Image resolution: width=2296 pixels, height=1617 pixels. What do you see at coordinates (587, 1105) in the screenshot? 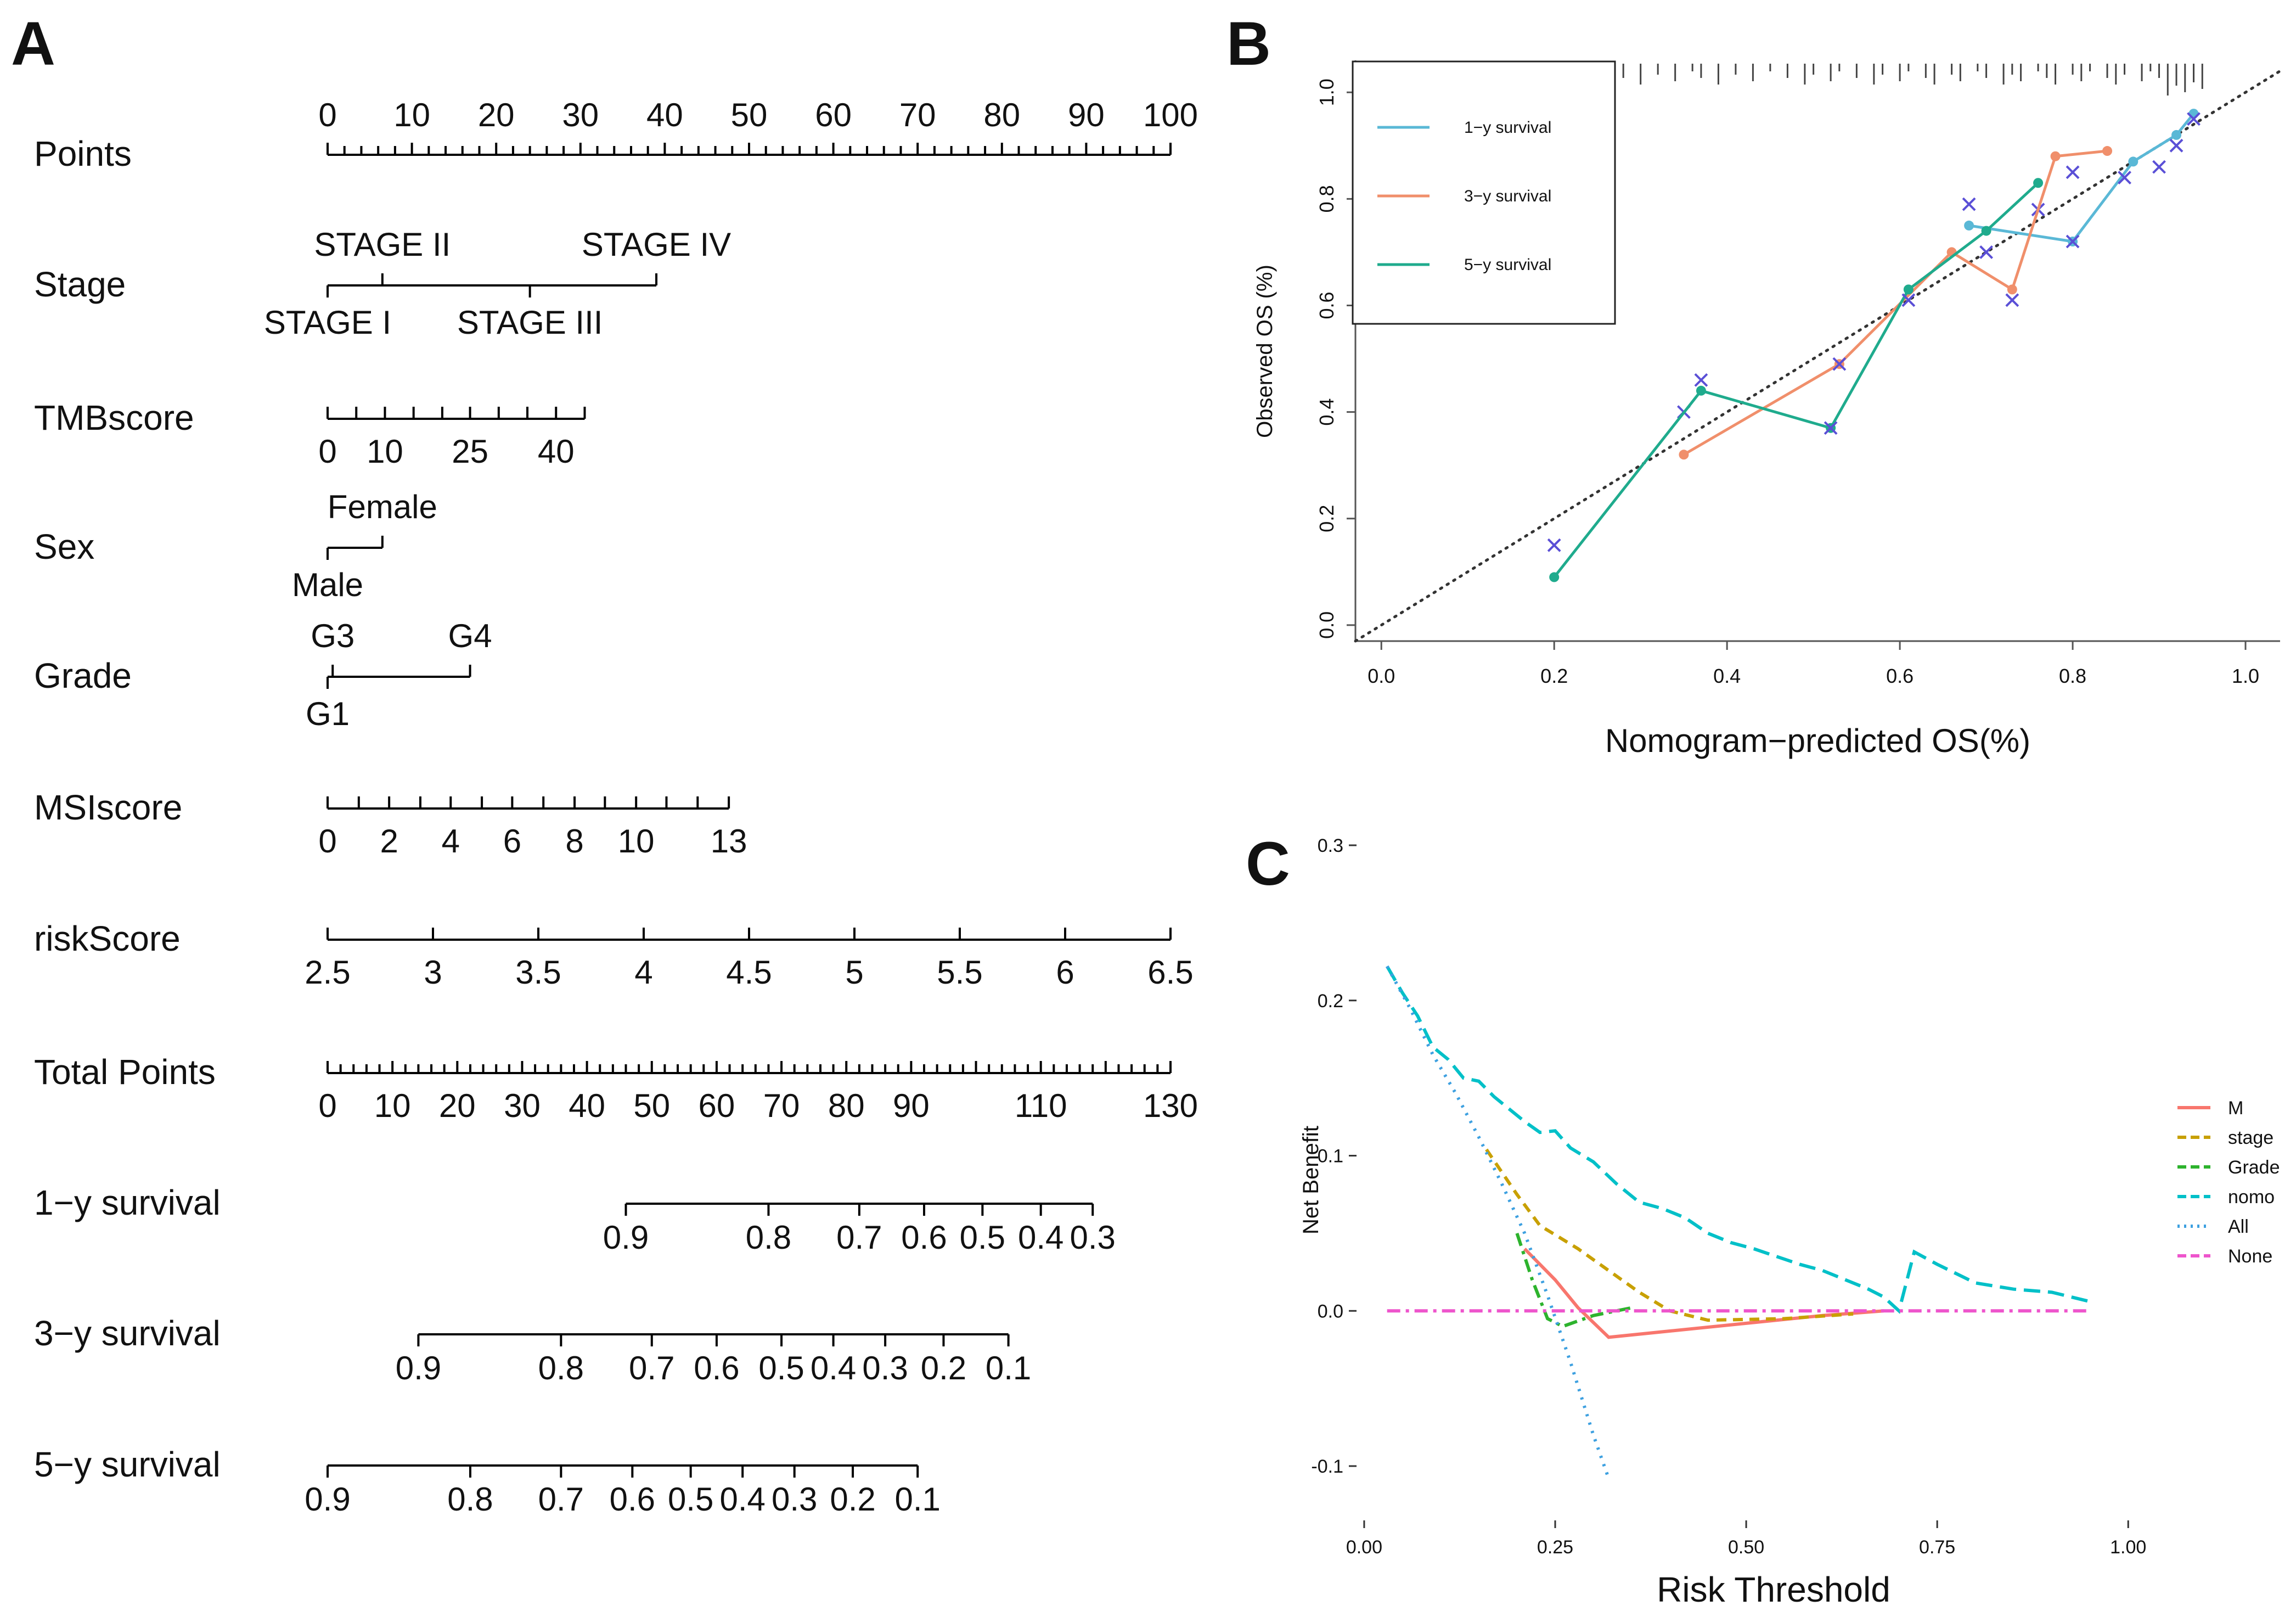
I see `total-tick-label: 40` at bounding box center [587, 1105].